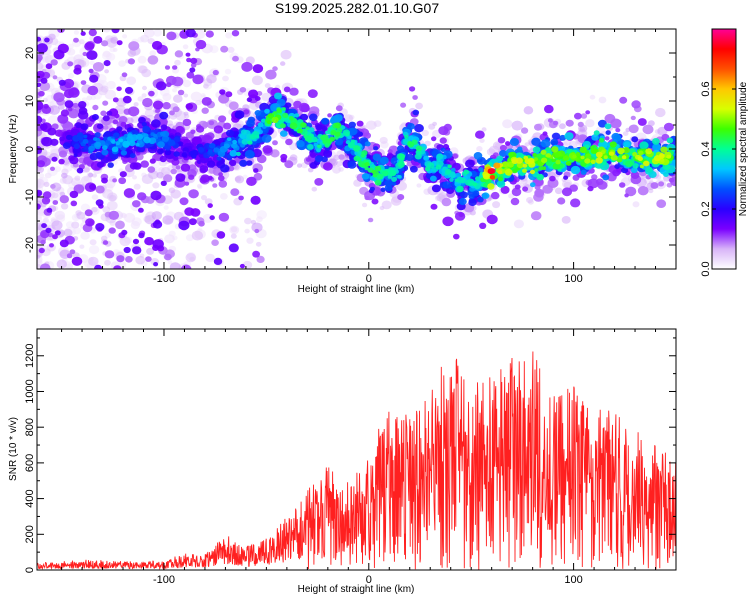 The height and width of the screenshot is (600, 750). I want to click on snr-xlabel: Height of straight line (km), so click(356, 589).